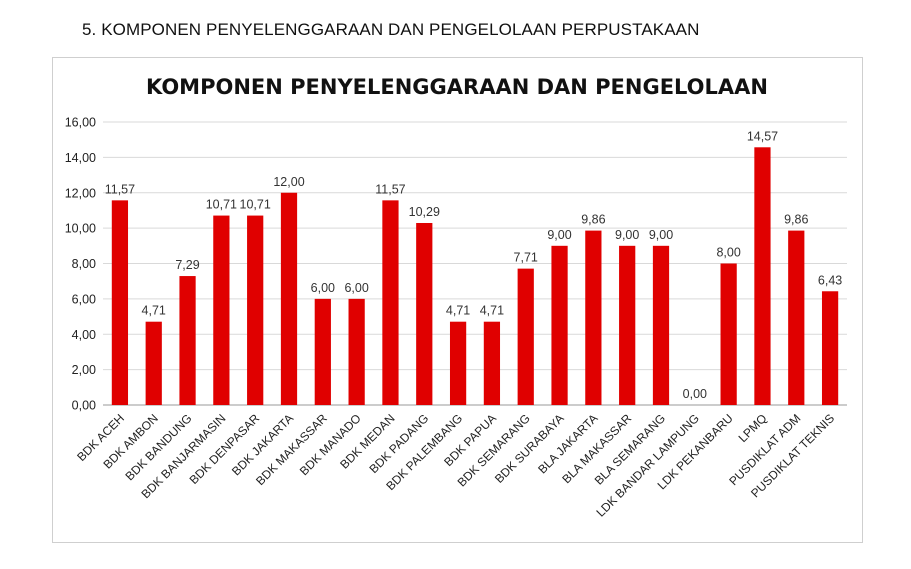 The height and width of the screenshot is (569, 911). I want to click on data-label: 12,00, so click(288, 182).